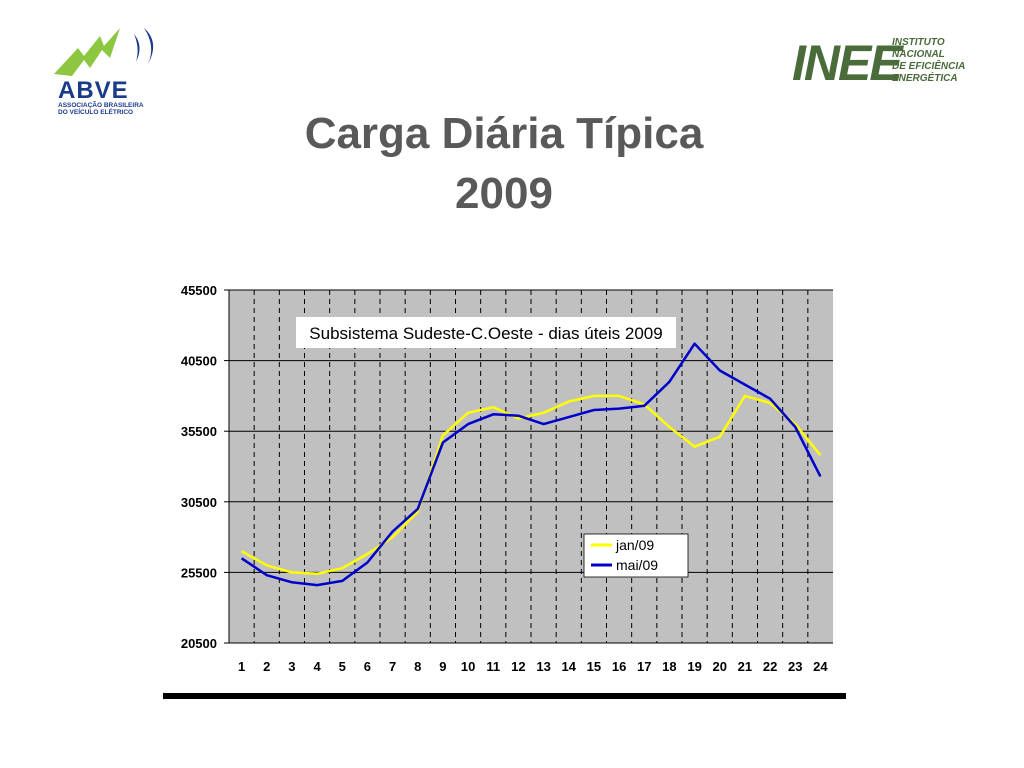 The height and width of the screenshot is (768, 1024). I want to click on x-tick-label: 22, so click(770, 666).